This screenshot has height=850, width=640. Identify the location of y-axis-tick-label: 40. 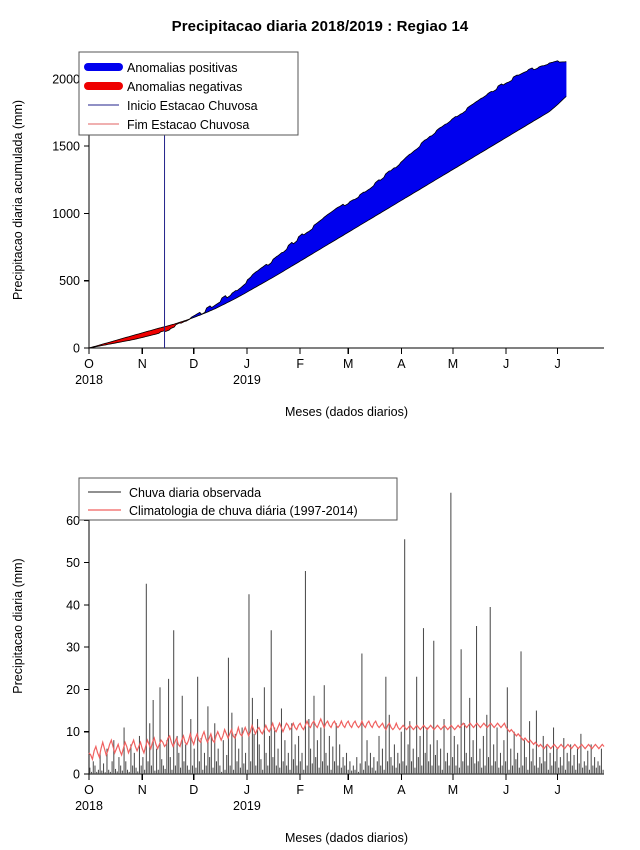
(73, 605).